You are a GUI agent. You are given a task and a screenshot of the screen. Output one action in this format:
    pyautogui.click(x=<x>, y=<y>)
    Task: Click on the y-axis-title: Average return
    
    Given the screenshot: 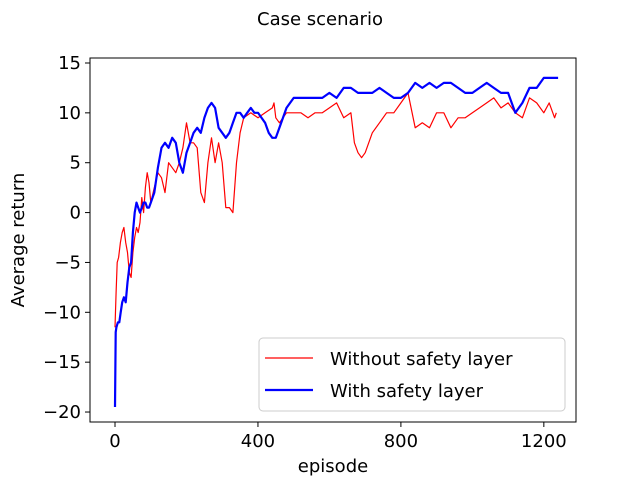 What is the action you would take?
    pyautogui.click(x=18, y=240)
    